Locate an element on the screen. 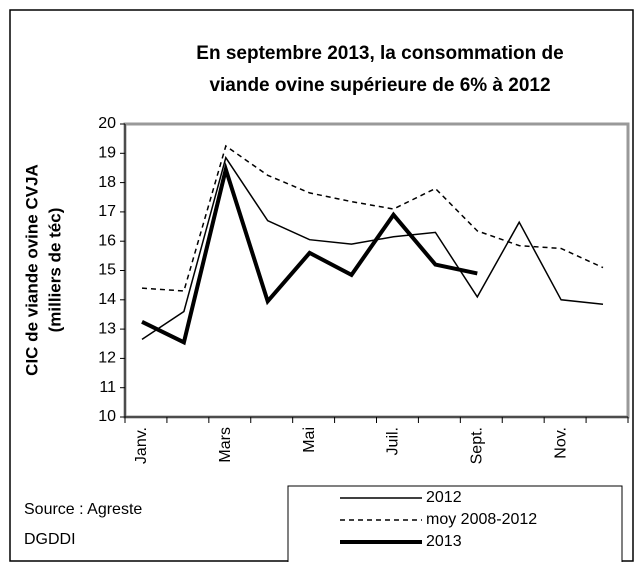 This screenshot has height=562, width=634. y-axis-label: CIC de viande ovine CVJA is located at coordinates (31, 270).